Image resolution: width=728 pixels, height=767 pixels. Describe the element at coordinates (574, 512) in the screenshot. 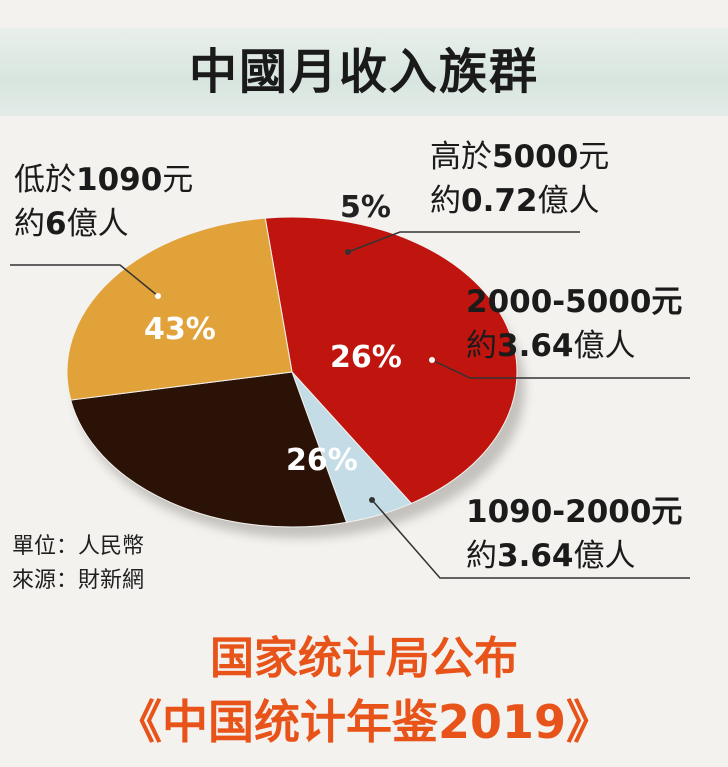

I see `label-lowmid-line1: 1090-2000元` at that location.